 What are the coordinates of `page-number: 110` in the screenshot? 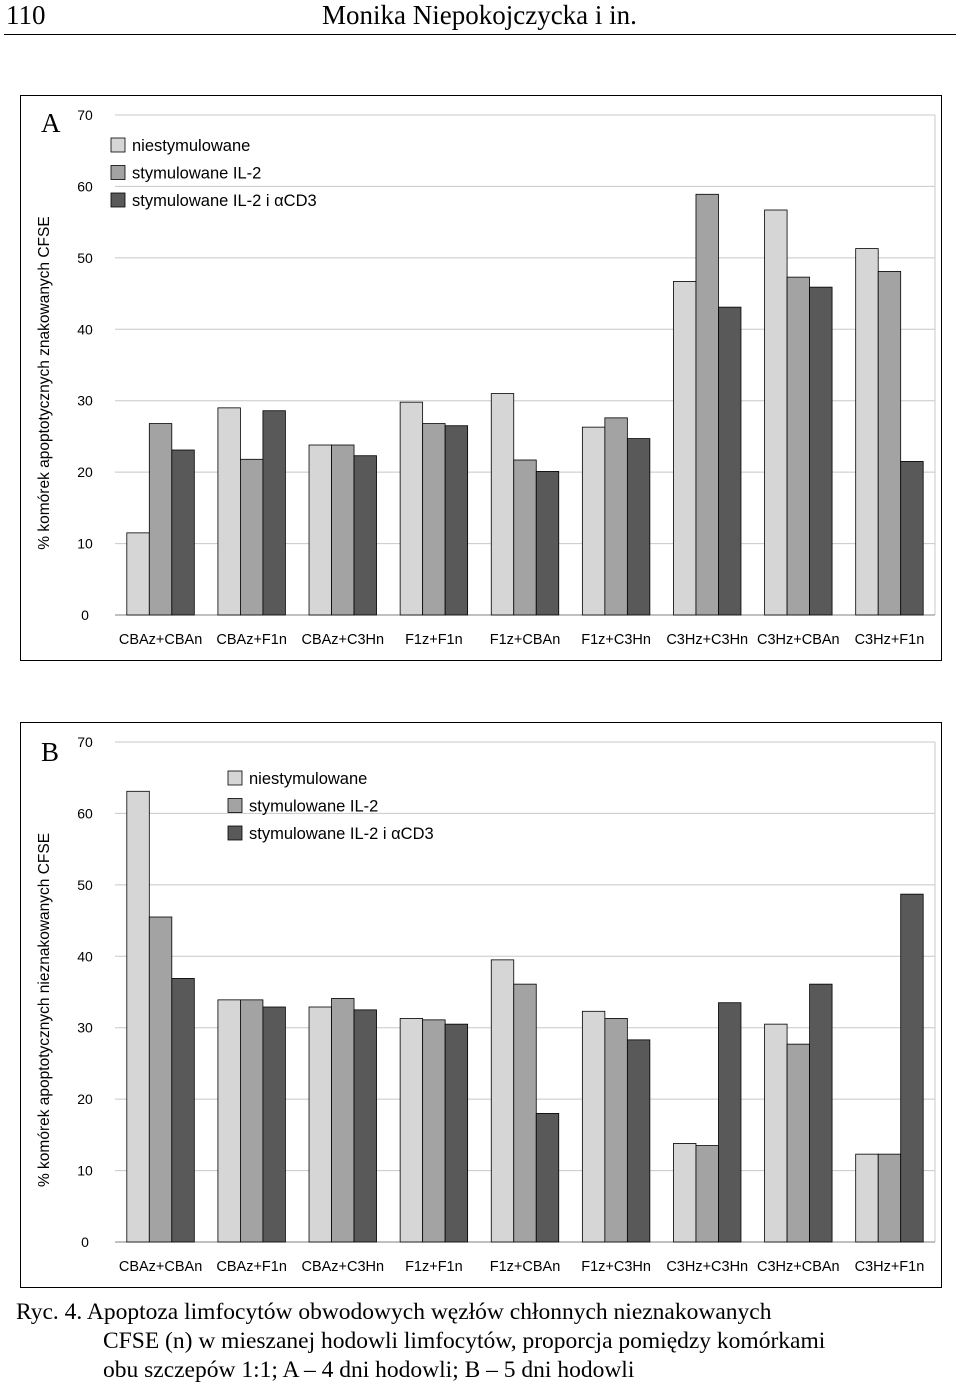 It's located at (26, 15).